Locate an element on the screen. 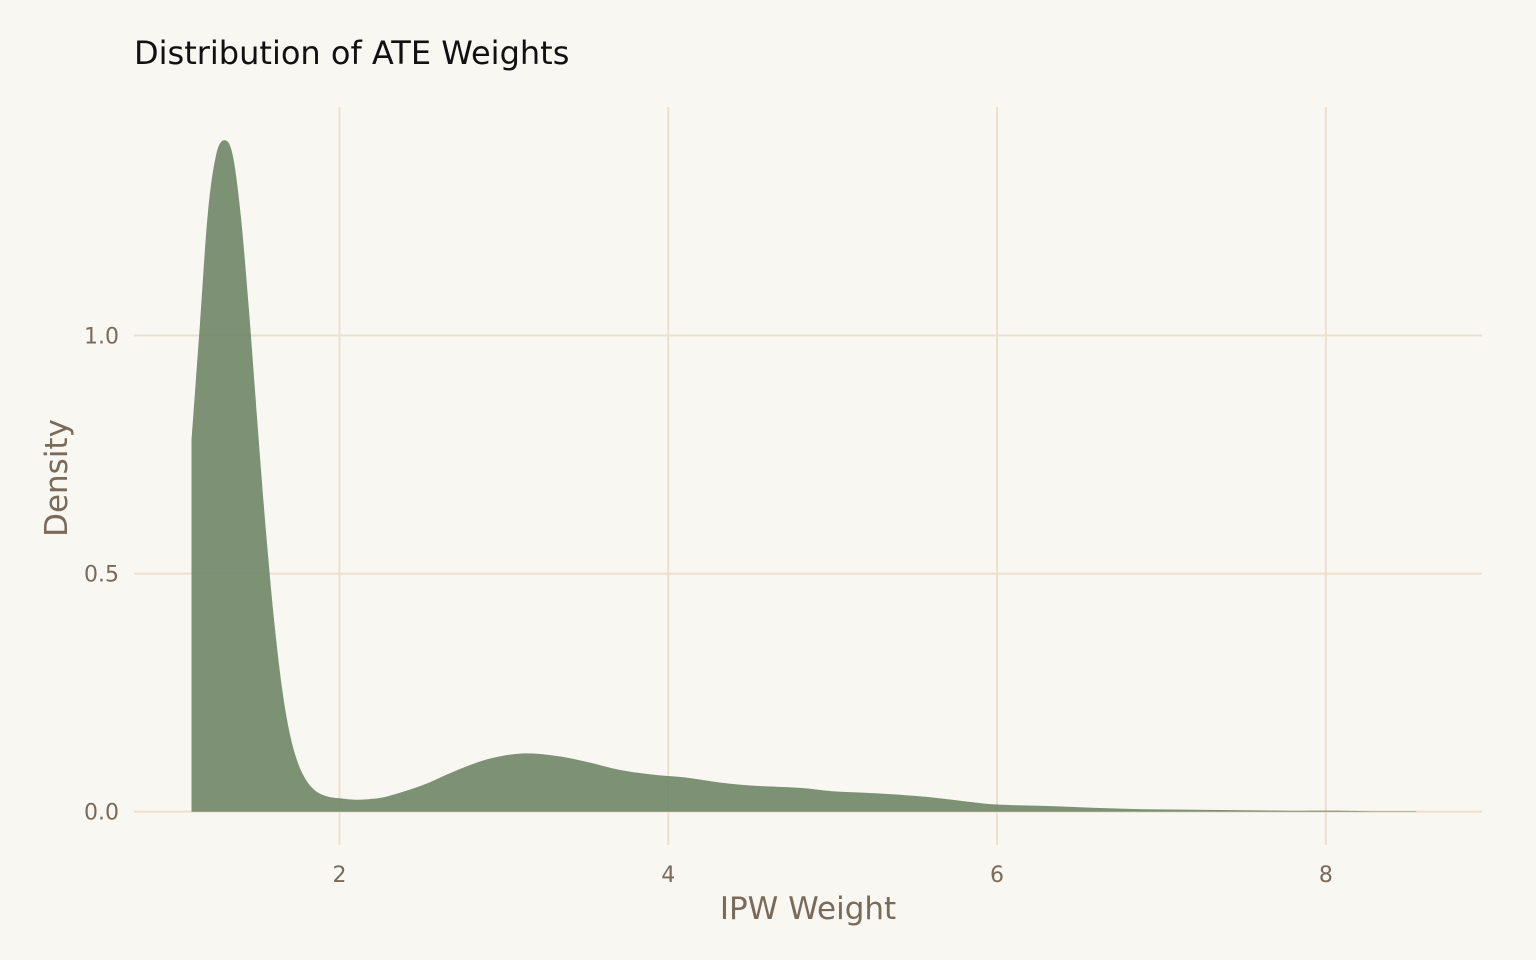 This screenshot has height=960, width=1536. x-tick-label: 4 is located at coordinates (668, 875).